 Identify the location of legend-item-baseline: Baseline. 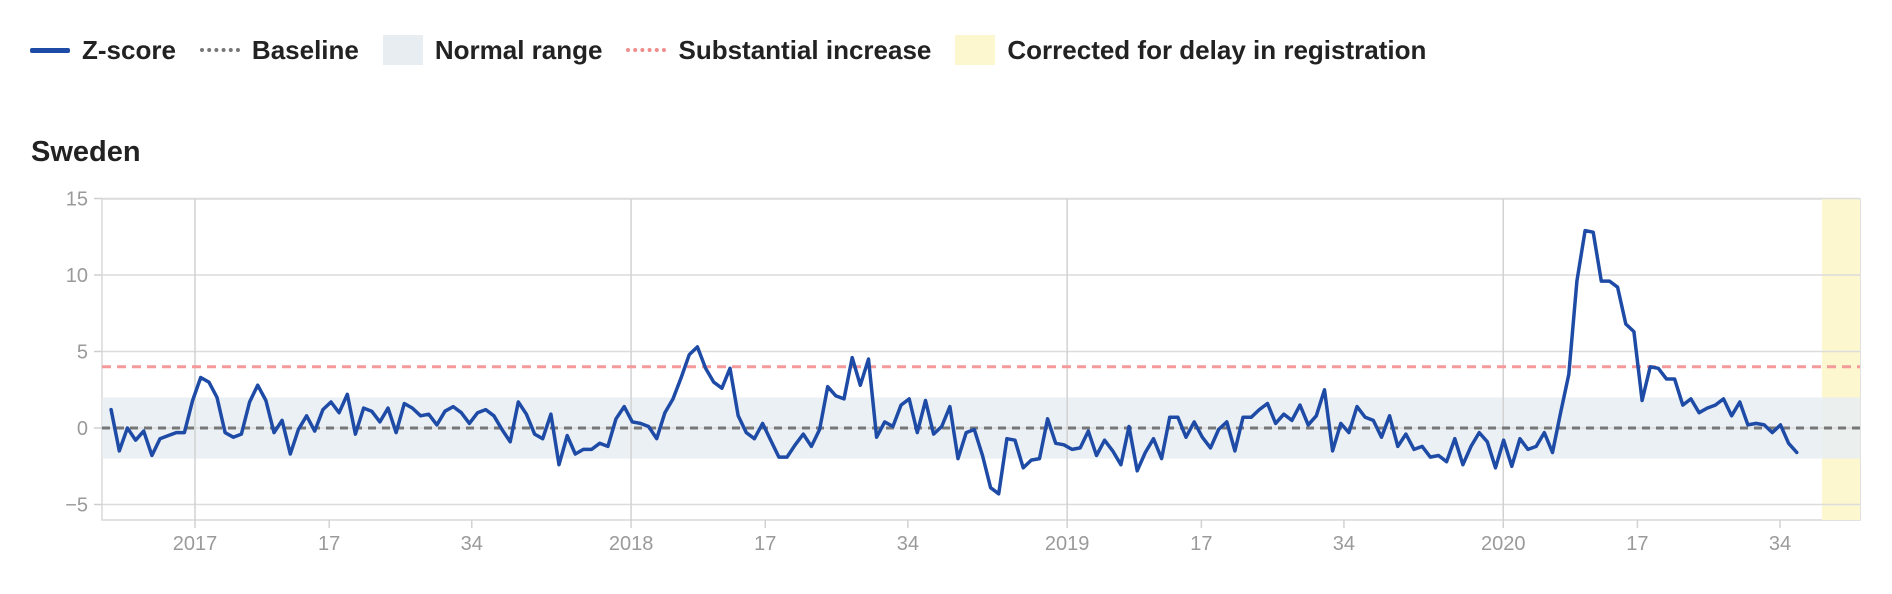
(279, 50).